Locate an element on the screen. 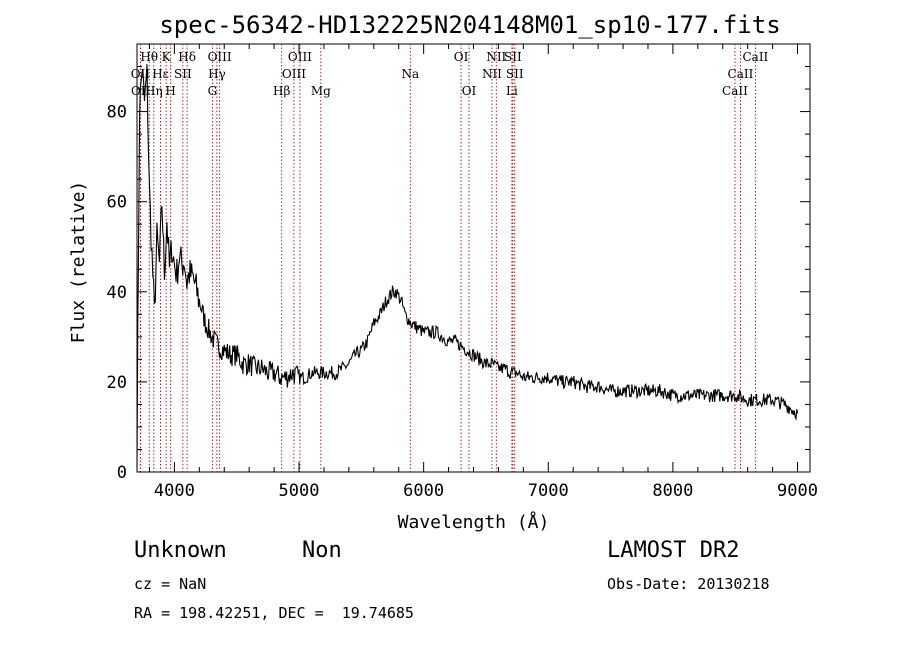  line-marker-label: Mg is located at coordinates (321, 91).